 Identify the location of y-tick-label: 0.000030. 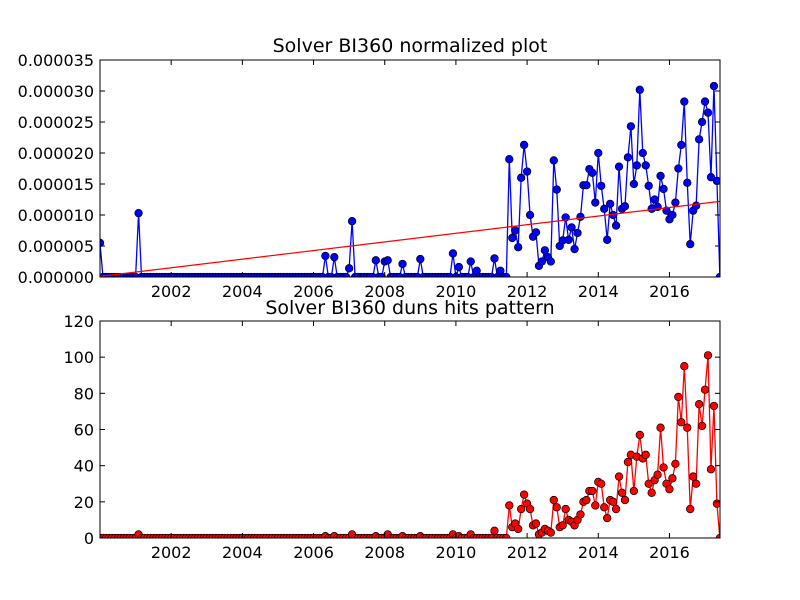
(56, 91).